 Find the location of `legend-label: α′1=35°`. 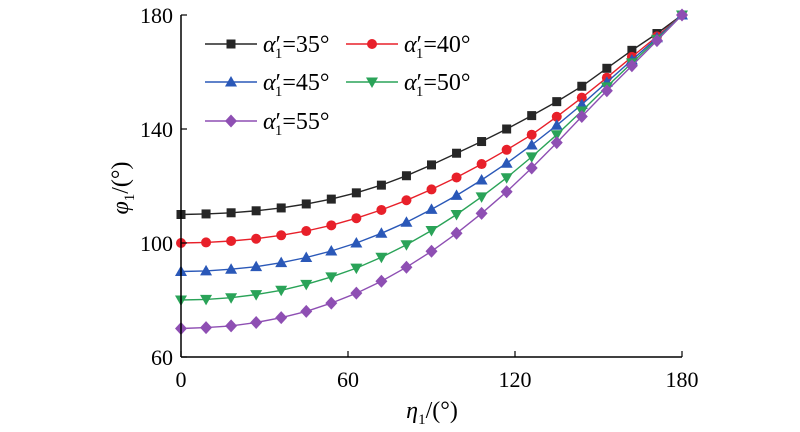

legend-label: α′1=35° is located at coordinates (296, 47).